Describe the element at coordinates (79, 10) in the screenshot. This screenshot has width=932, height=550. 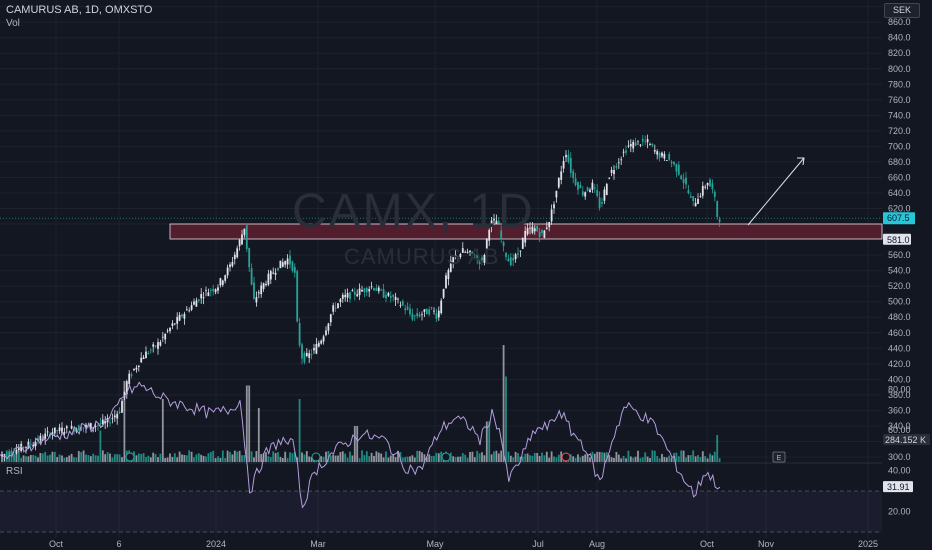
I see `symbol-title: CAMURUS AB, 1D, OMXSTO` at that location.